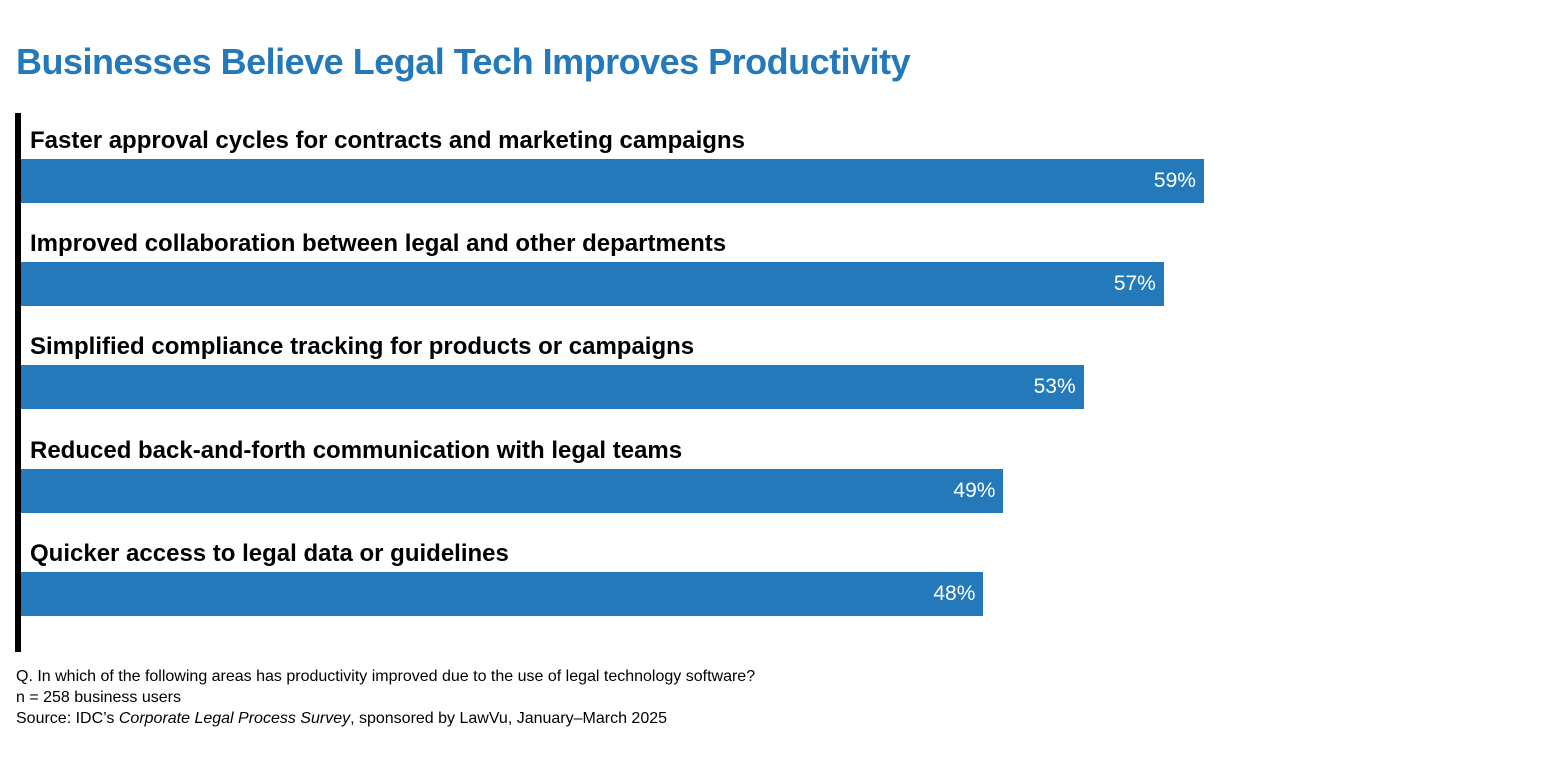 This screenshot has width=1546, height=782. I want to click on bar-value-label: 53%, so click(1054, 387).